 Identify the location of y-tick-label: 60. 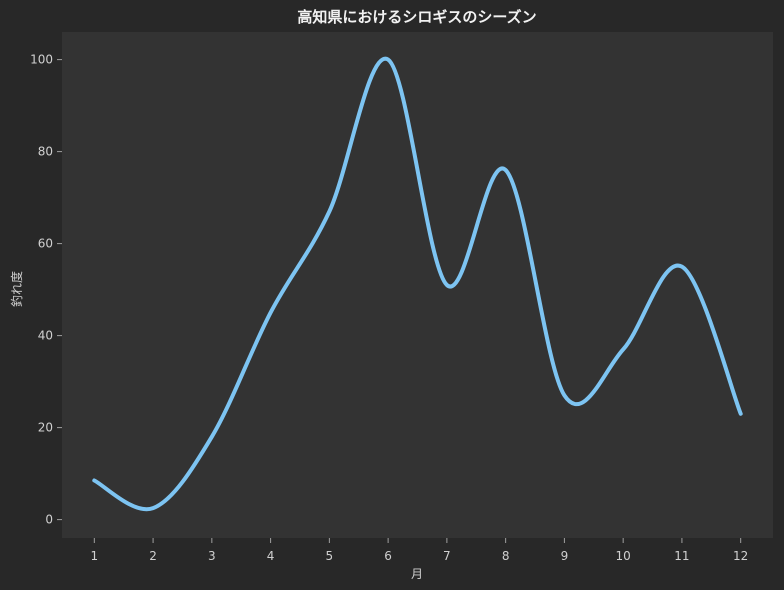
(45, 244).